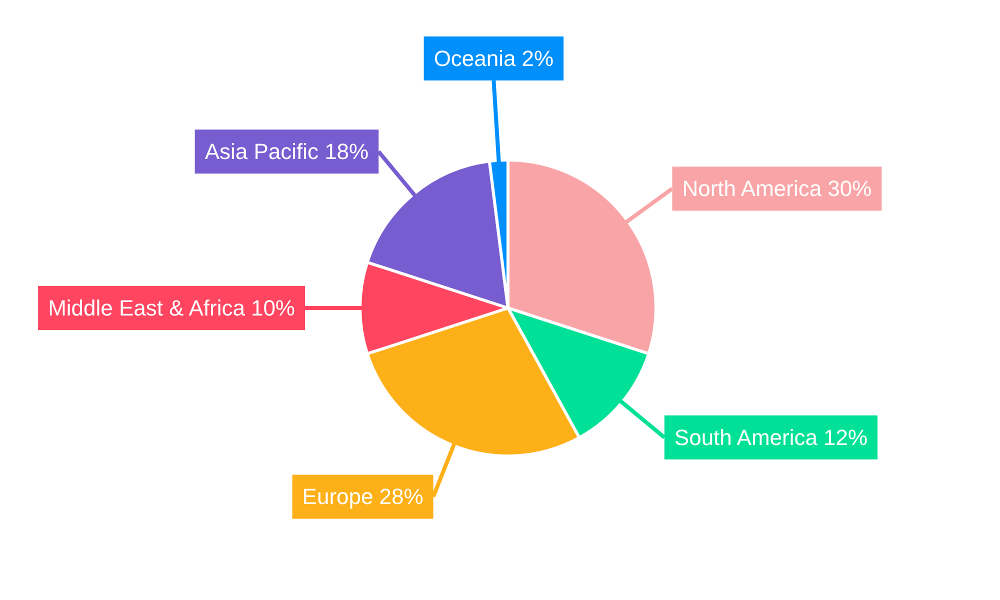 The width and height of the screenshot is (1000, 600). What do you see at coordinates (746, 437) in the screenshot?
I see `slice-label: South America` at bounding box center [746, 437].